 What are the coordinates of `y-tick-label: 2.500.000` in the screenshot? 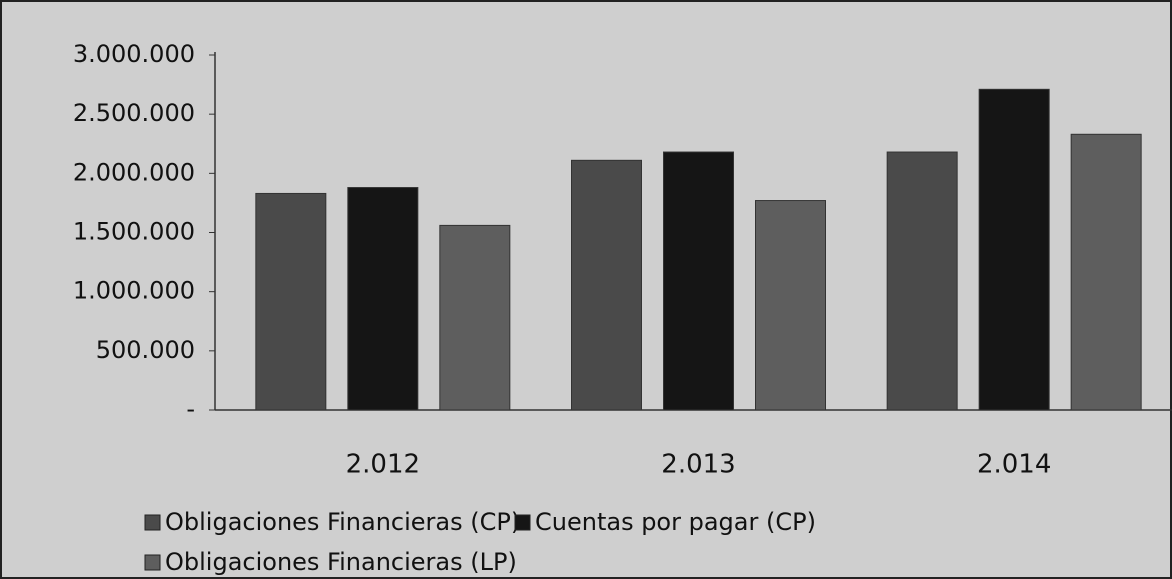 It's located at (134, 113).